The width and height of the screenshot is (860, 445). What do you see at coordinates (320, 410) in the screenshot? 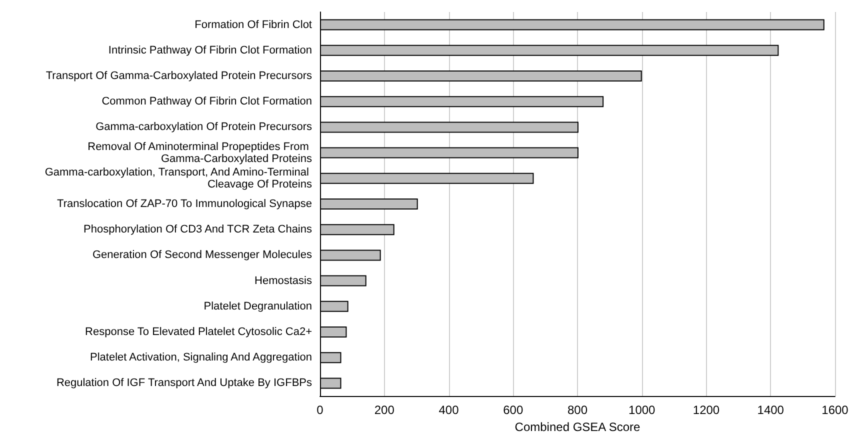
I see `x-tick-label: 0` at bounding box center [320, 410].